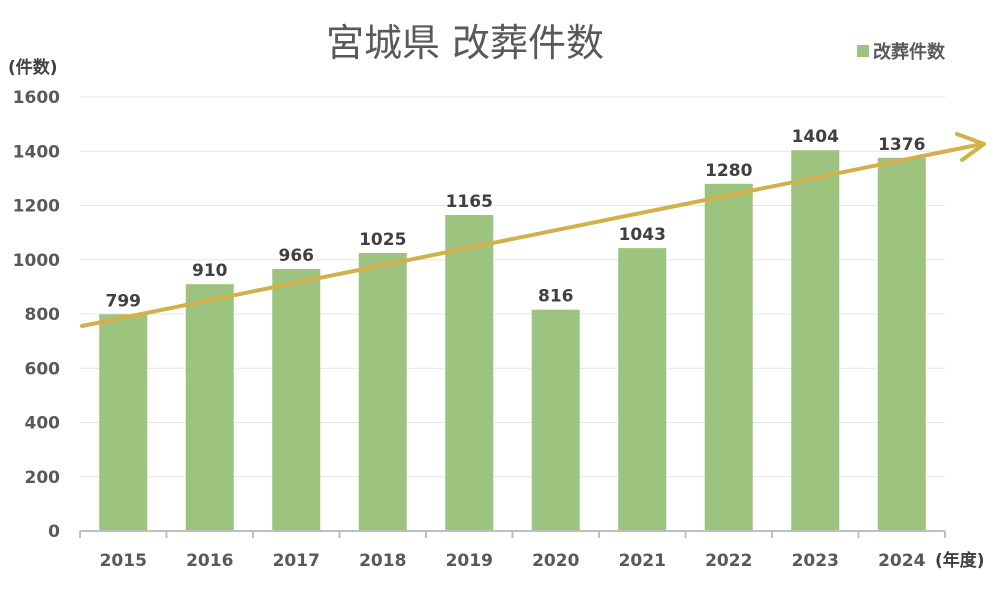  I want to click on data-label: 910, so click(210, 271).